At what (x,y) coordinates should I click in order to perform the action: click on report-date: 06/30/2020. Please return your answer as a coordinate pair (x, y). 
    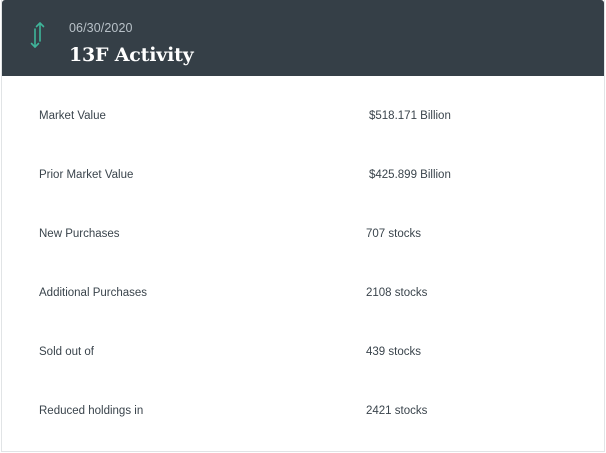
    Looking at the image, I should click on (101, 28).